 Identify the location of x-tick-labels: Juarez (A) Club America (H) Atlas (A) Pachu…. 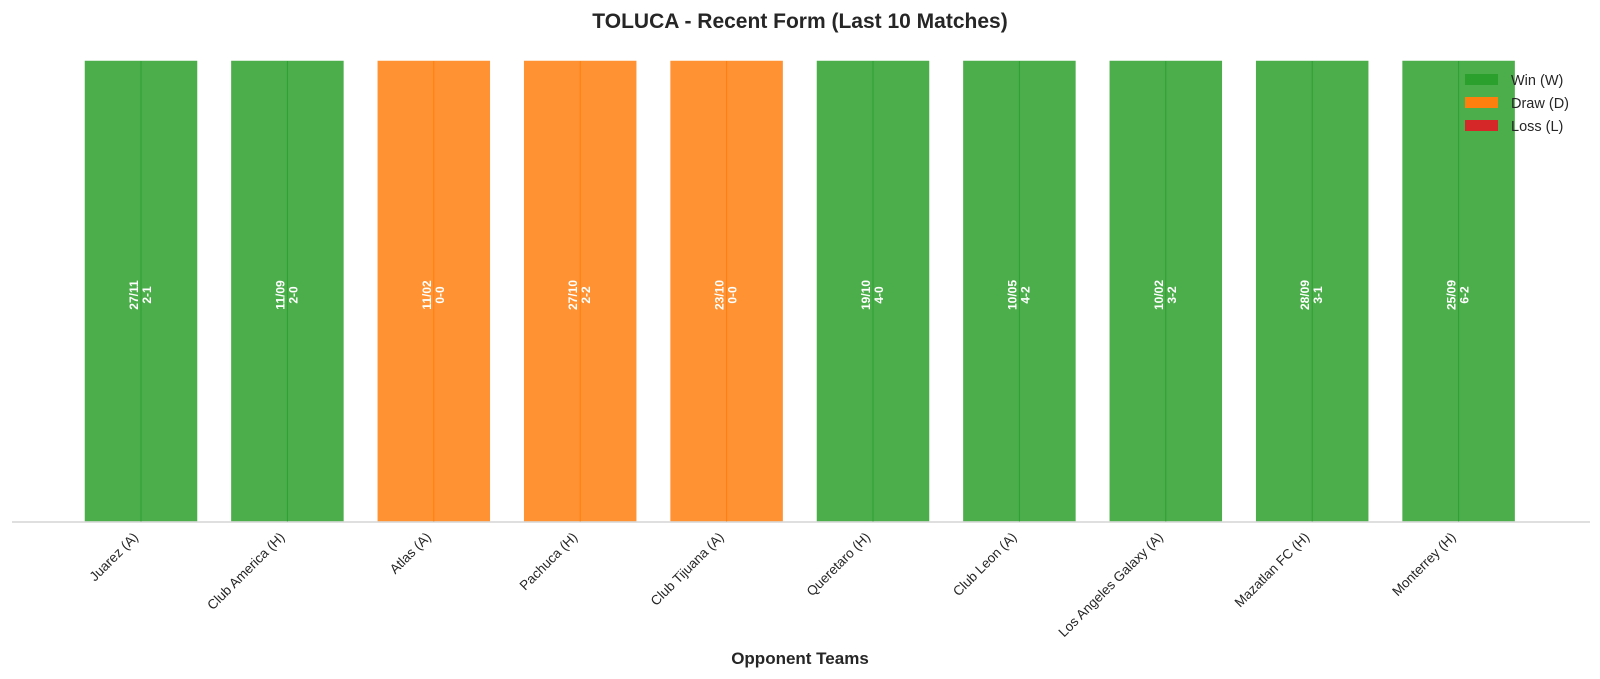
(772, 585).